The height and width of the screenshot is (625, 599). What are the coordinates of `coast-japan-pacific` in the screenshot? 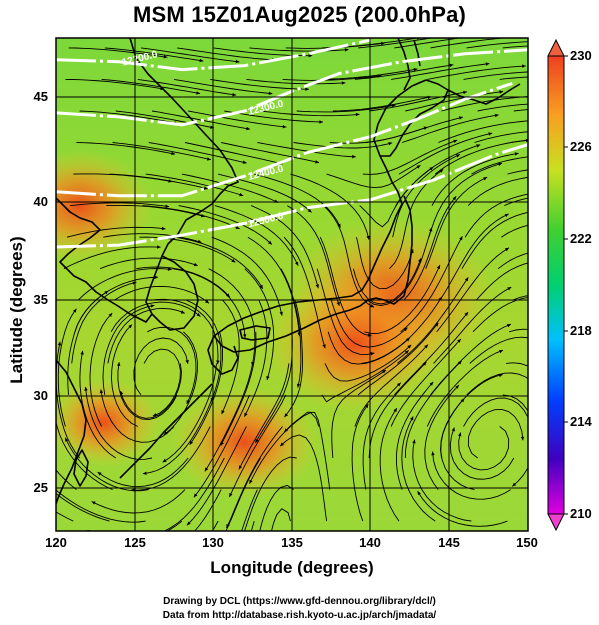 It's located at (313, 274).